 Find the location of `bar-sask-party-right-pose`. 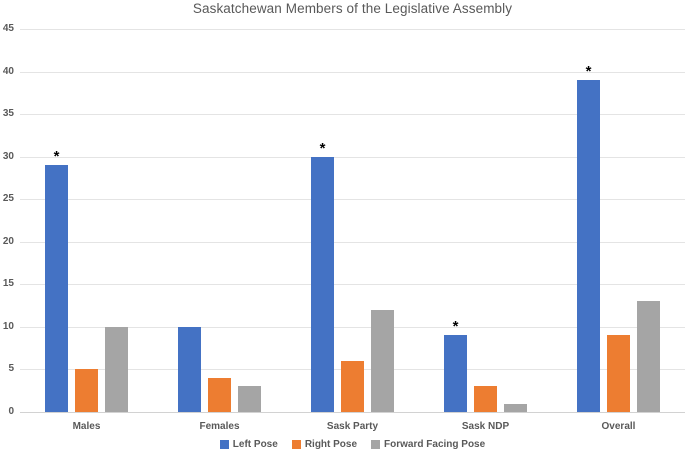

bar-sask-party-right-pose is located at coordinates (352, 386).